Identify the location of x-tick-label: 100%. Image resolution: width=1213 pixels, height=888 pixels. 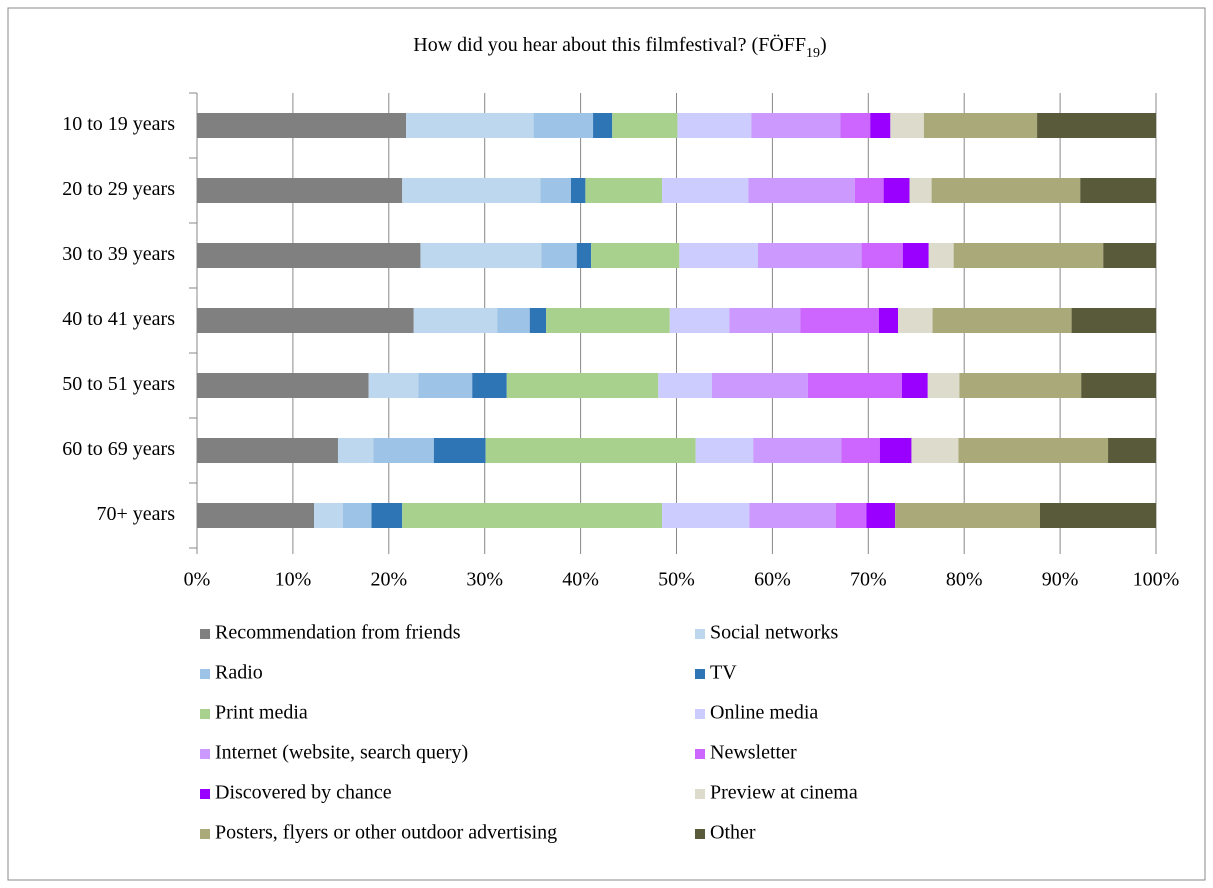
(1156, 580).